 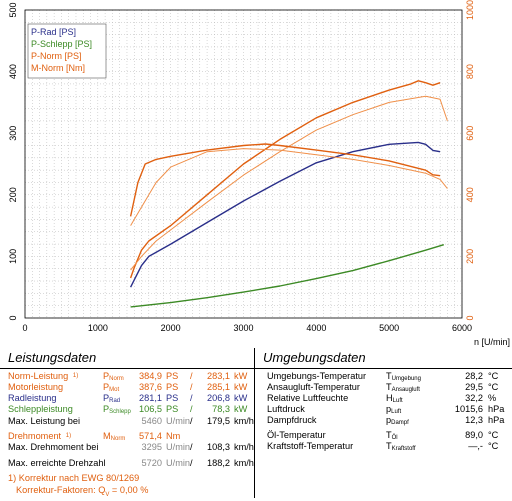 What do you see at coordinates (150, 409) in the screenshot?
I see `row-value-1: 106,5` at bounding box center [150, 409].